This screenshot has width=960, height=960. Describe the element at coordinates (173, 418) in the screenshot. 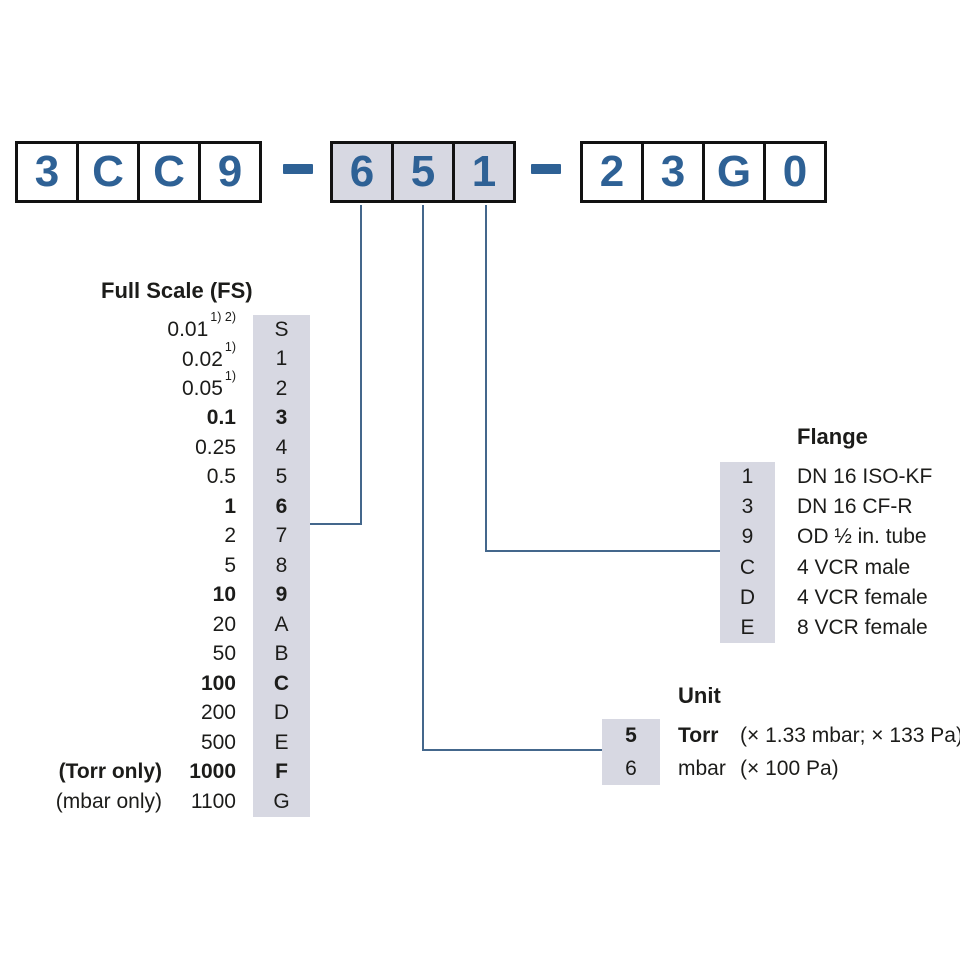

I see `full-scale-row: 0.1 3` at that location.